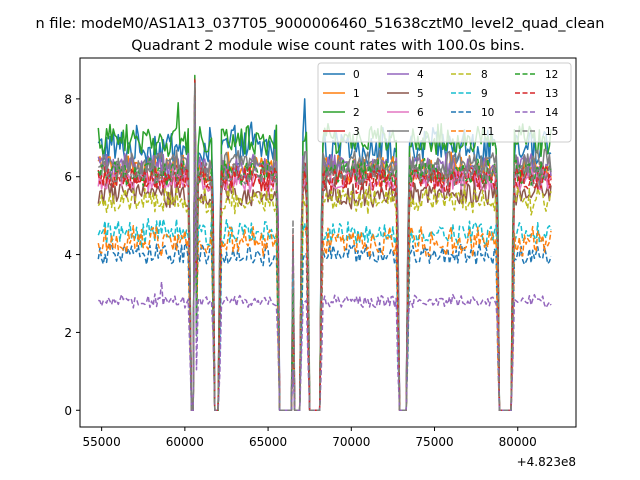 This screenshot has height=480, width=640. Describe the element at coordinates (552, 113) in the screenshot. I see `legend-label-14: 14` at that location.